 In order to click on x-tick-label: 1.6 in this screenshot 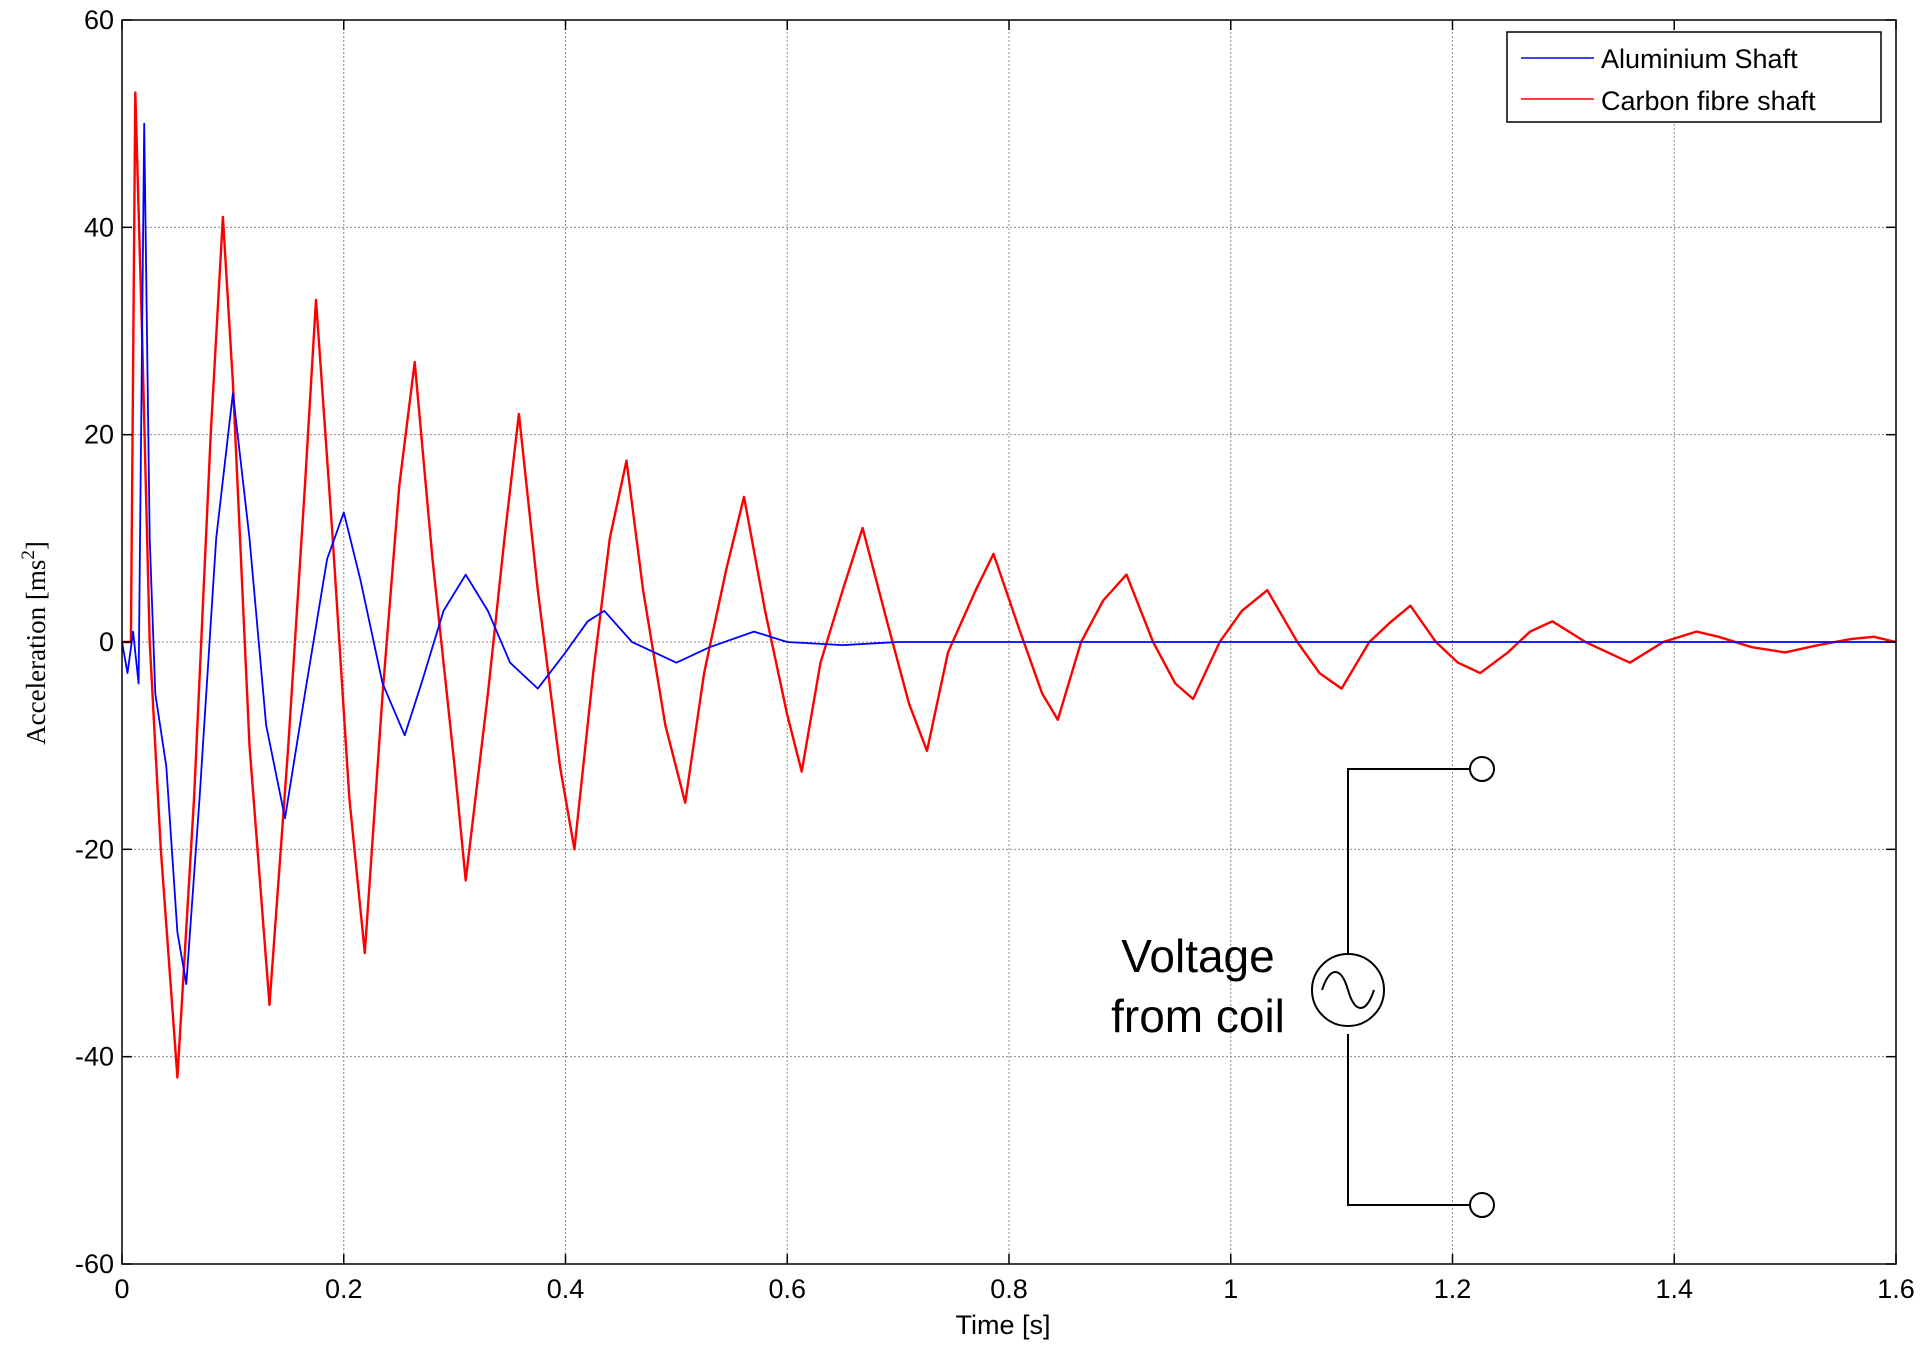, I will do `click(1896, 1289)`.